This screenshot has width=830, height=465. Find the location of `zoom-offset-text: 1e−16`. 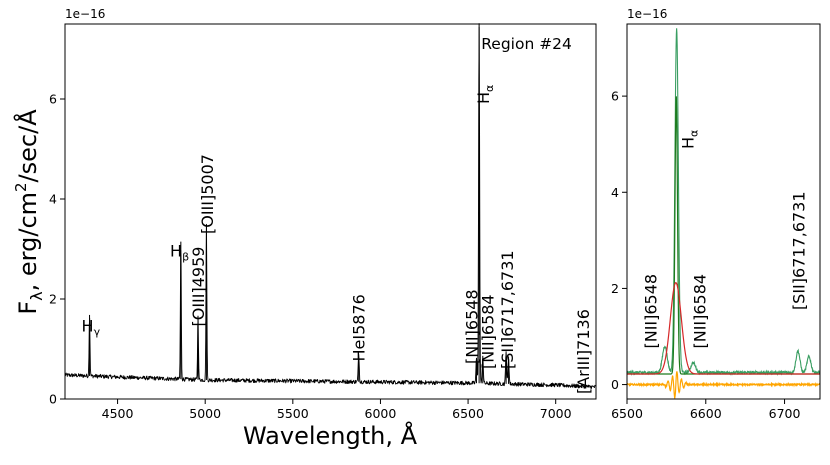

zoom-offset-text: 1e−16 is located at coordinates (647, 14).